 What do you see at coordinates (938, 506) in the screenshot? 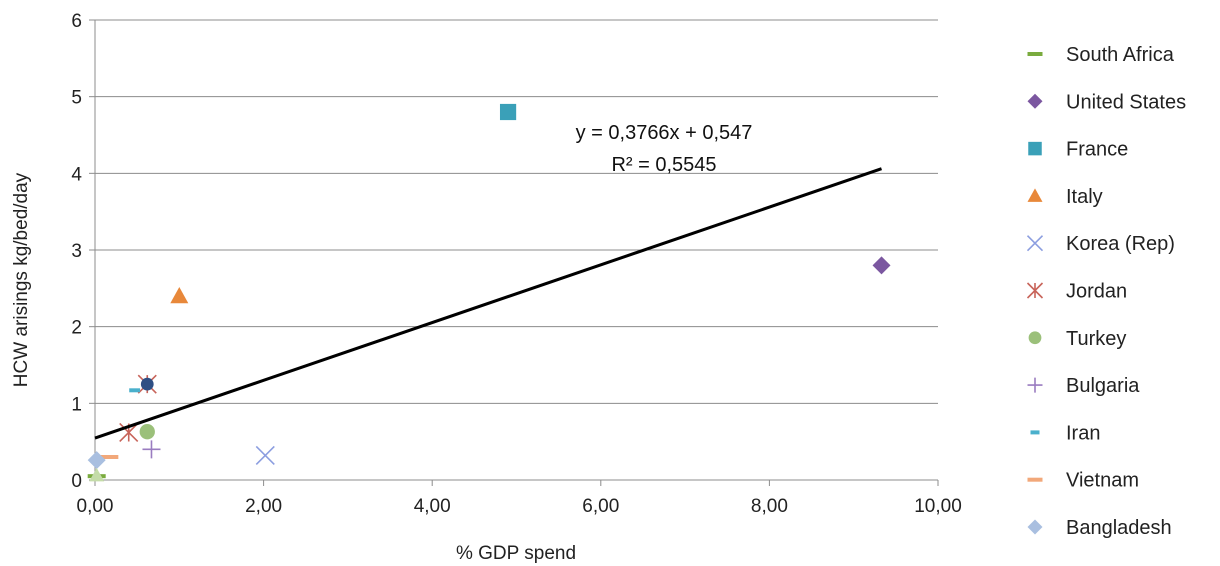
I see `x-tick-label: 10,00` at bounding box center [938, 506].